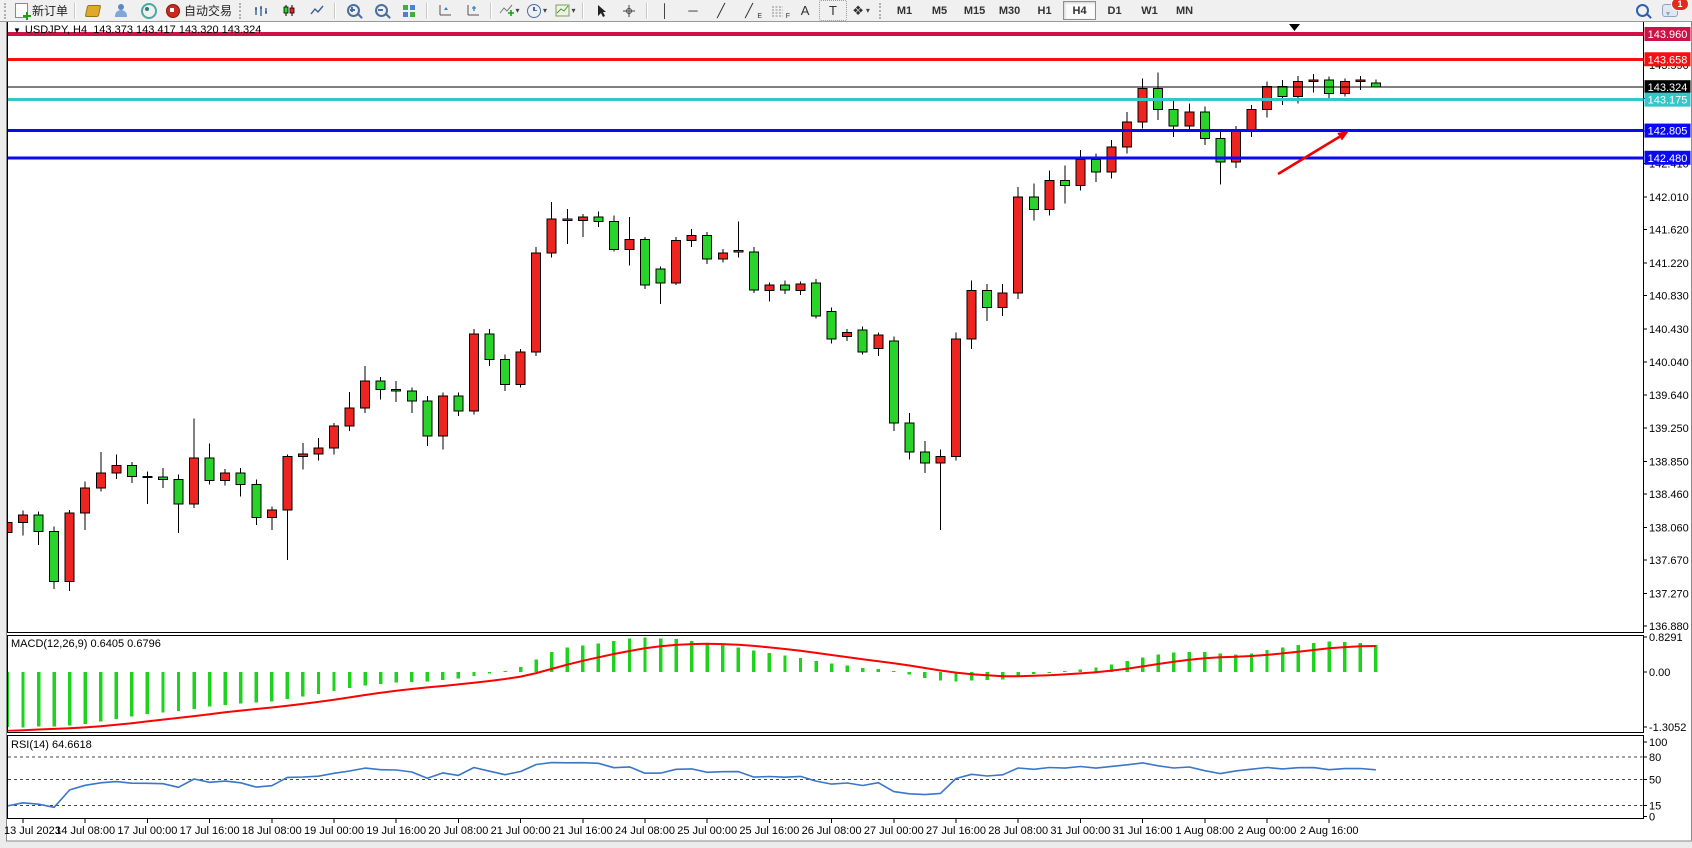  I want to click on macd-axis: 0.8291 0.00 -1.3052, so click(1665, 683).